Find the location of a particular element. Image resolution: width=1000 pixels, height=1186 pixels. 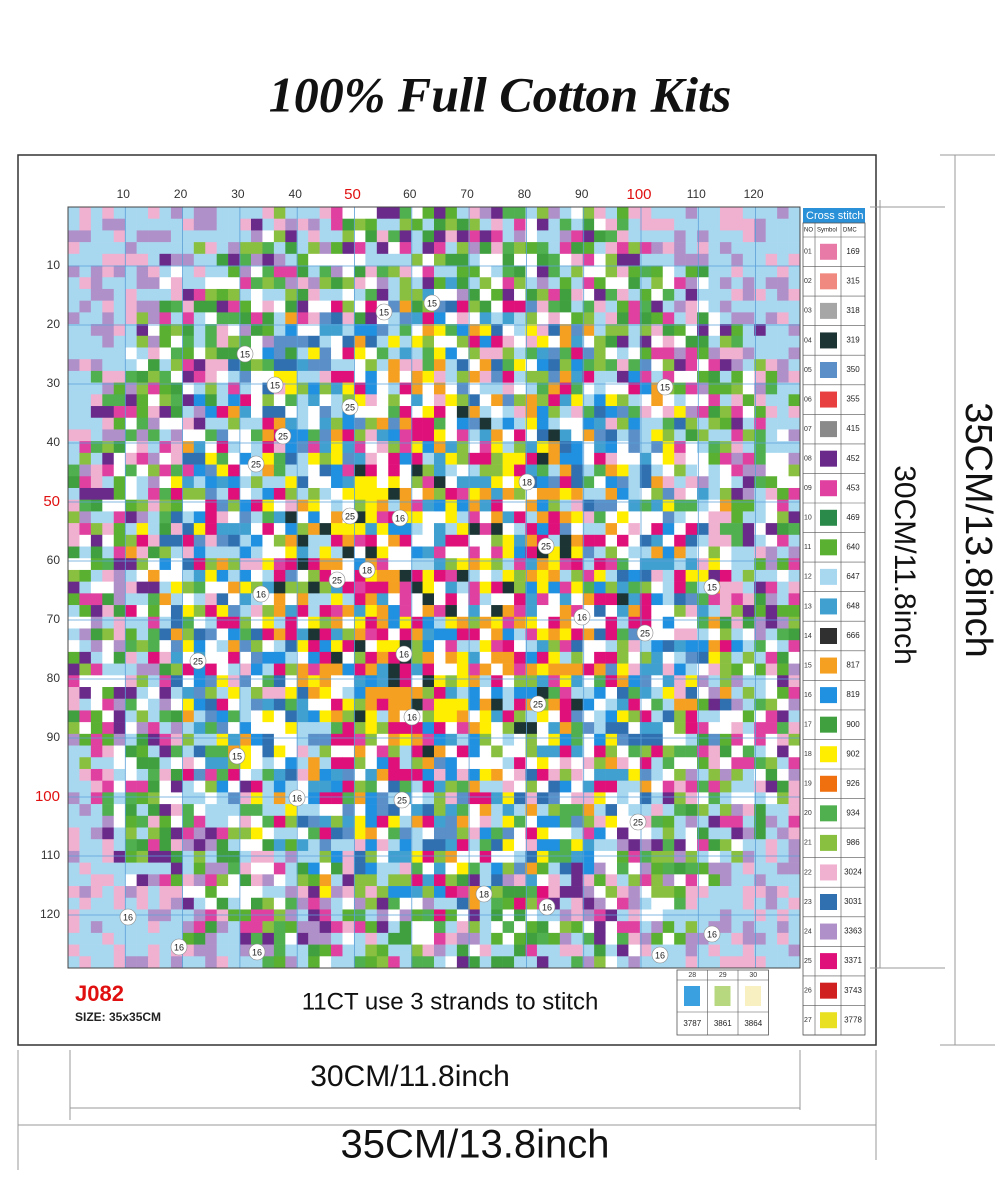

top-tick-label: 80 is located at coordinates (525, 194).